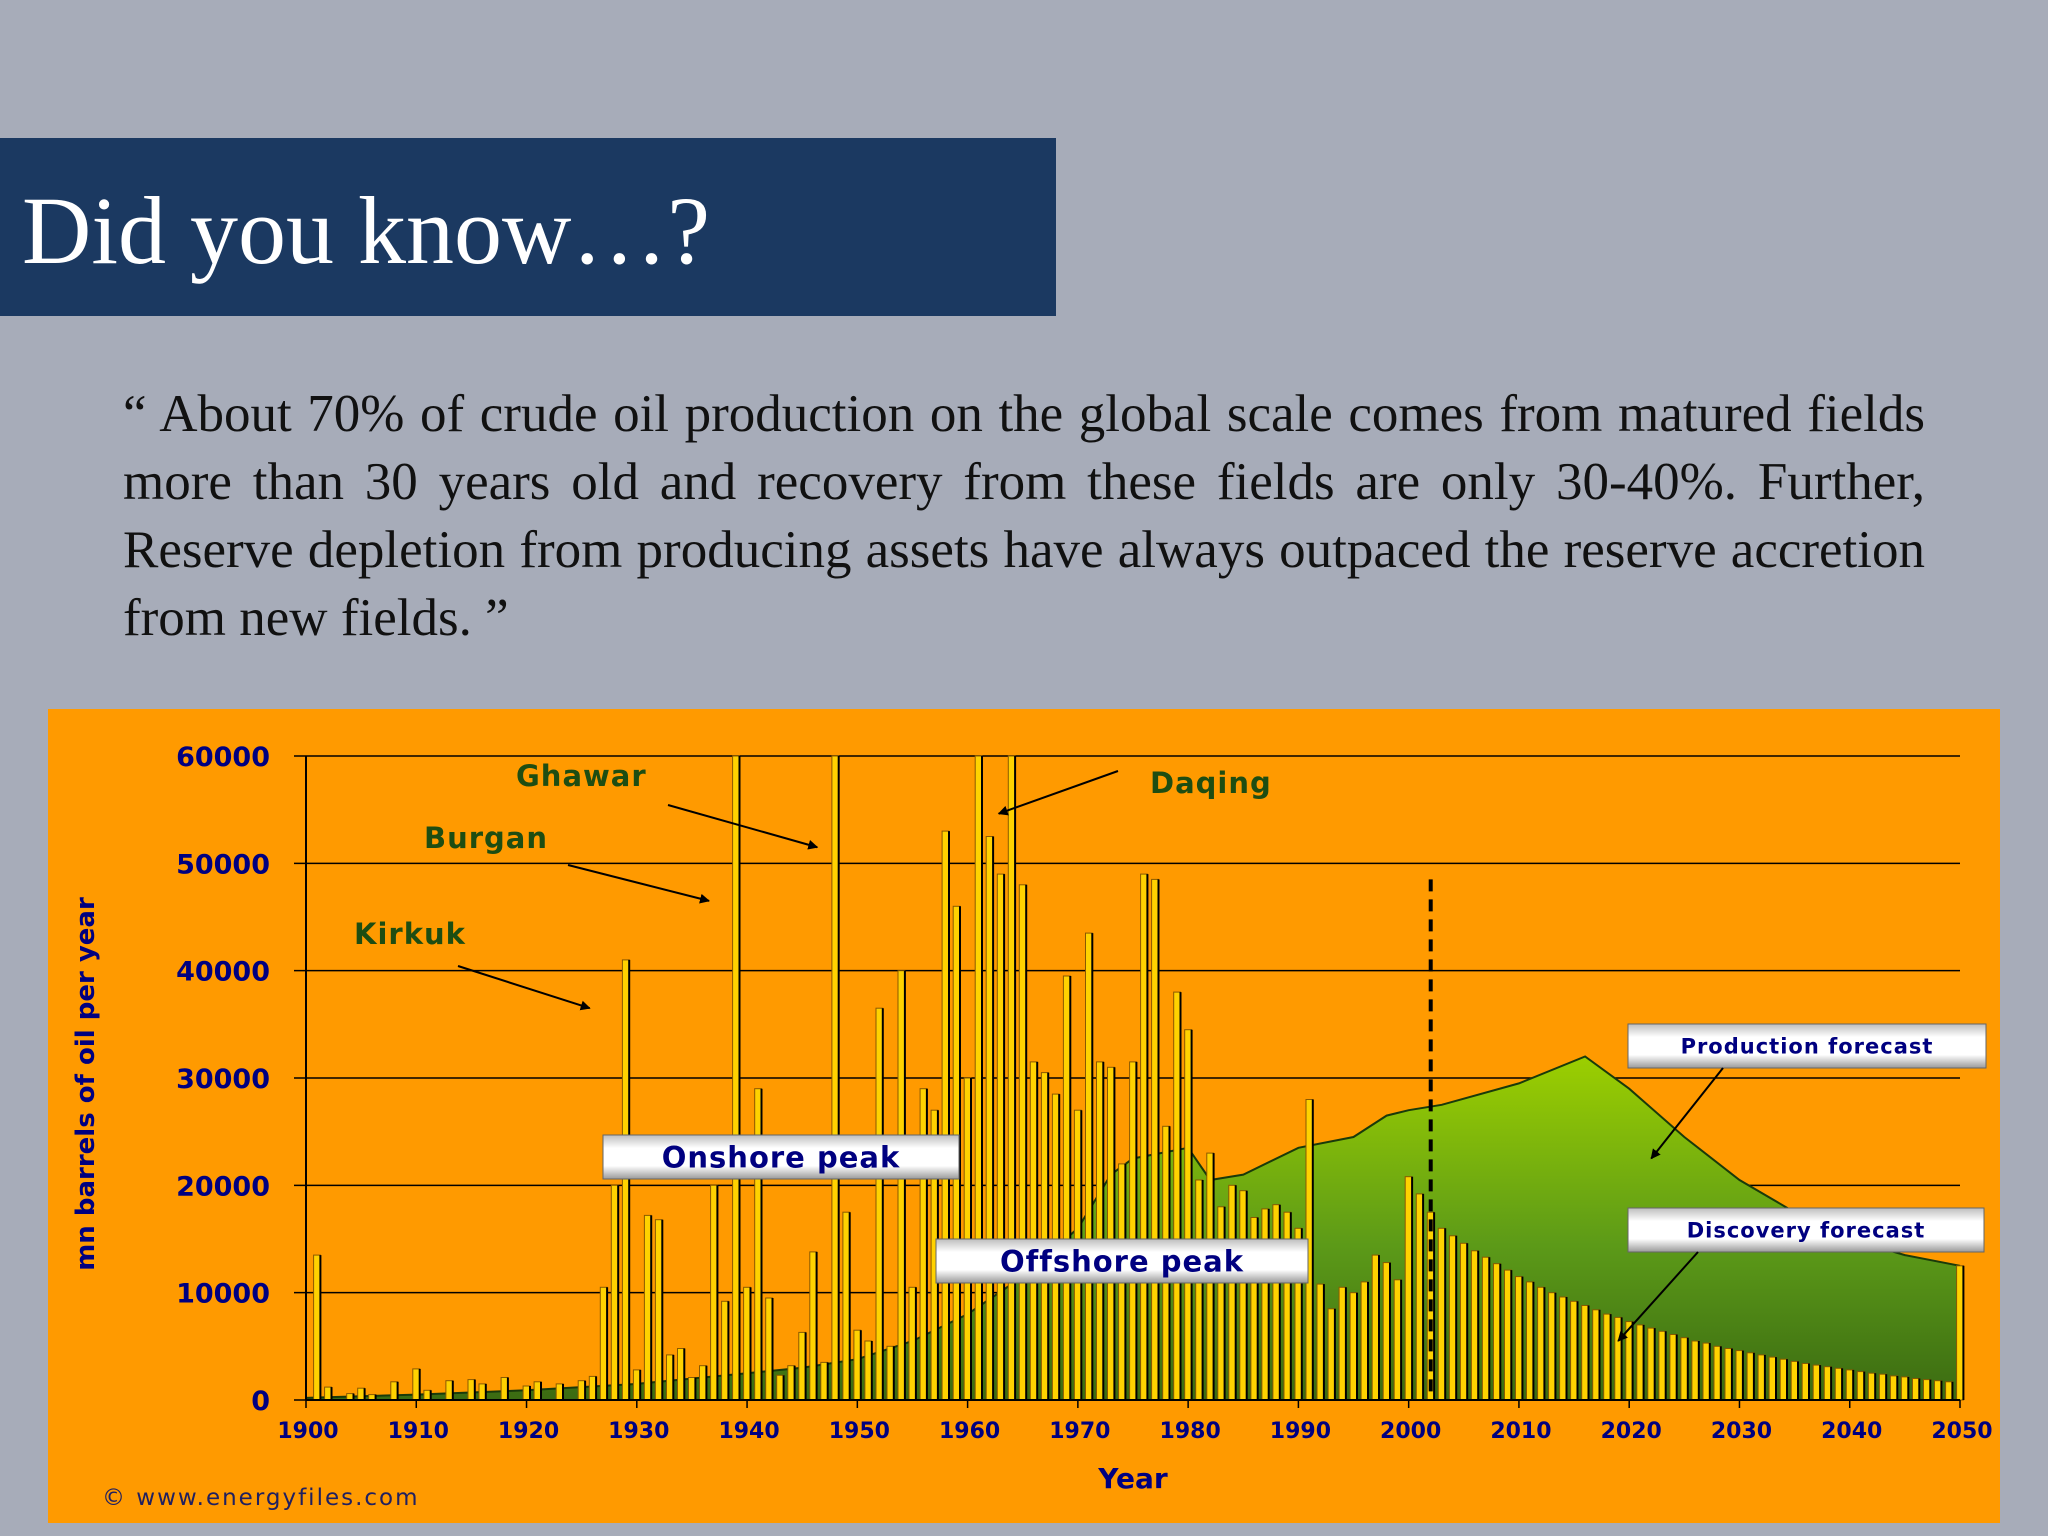 This screenshot has height=1536, width=2048. Describe the element at coordinates (1658, 1296) in the screenshot. I see `label-discovery-forecast-arrow` at that location.